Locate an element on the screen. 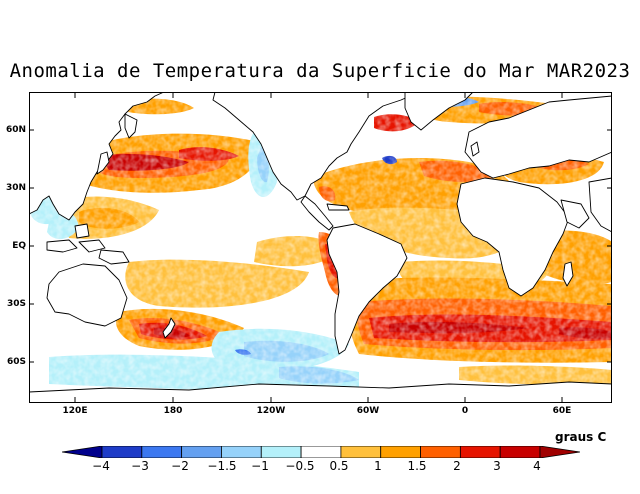  japan is located at coordinates (103, 163).